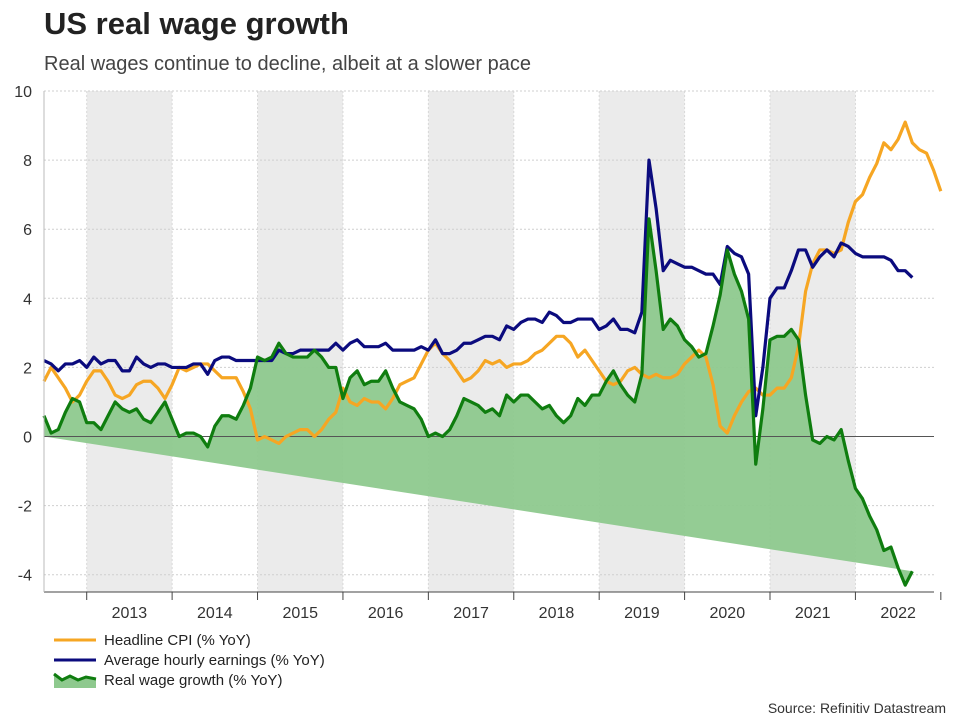 The height and width of the screenshot is (720, 960). What do you see at coordinates (193, 680) in the screenshot?
I see `legend-label-real-wage: Real wage growth (% YoY)` at bounding box center [193, 680].